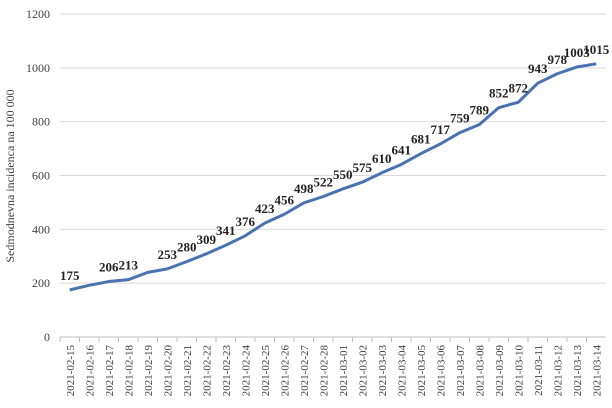  I want to click on x-tick-label: 2021-03-13, so click(578, 371).